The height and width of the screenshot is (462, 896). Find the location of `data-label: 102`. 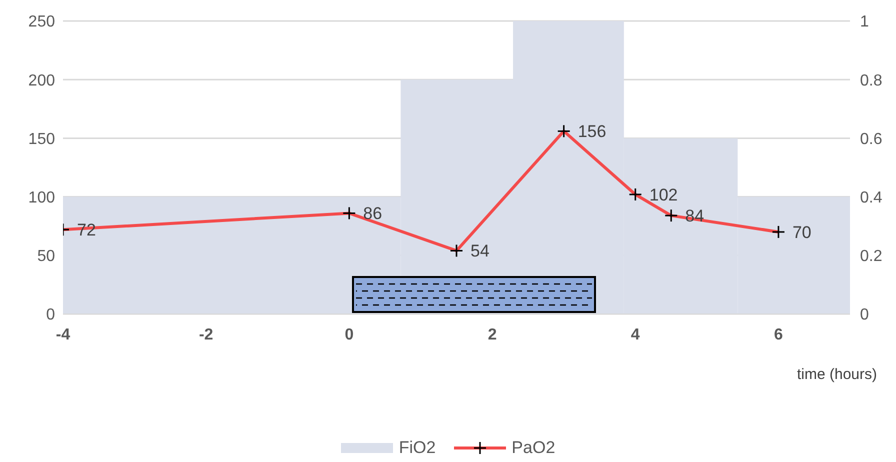

data-label: 102 is located at coordinates (663, 194).